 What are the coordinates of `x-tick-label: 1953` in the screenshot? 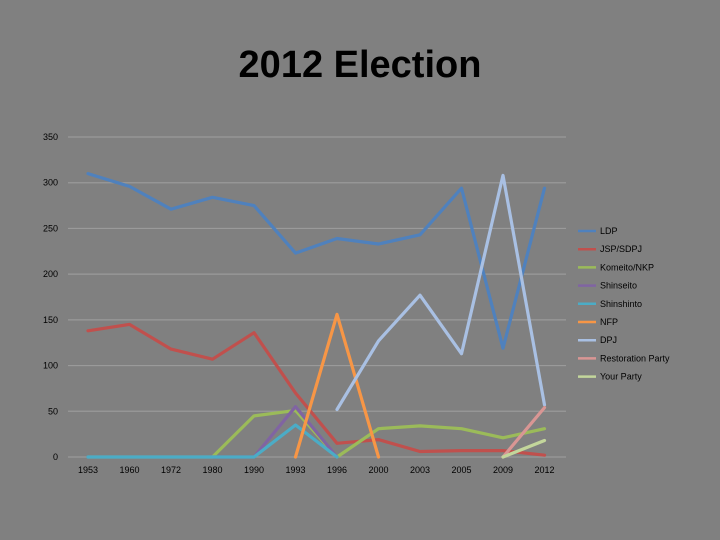 It's located at (88, 470).